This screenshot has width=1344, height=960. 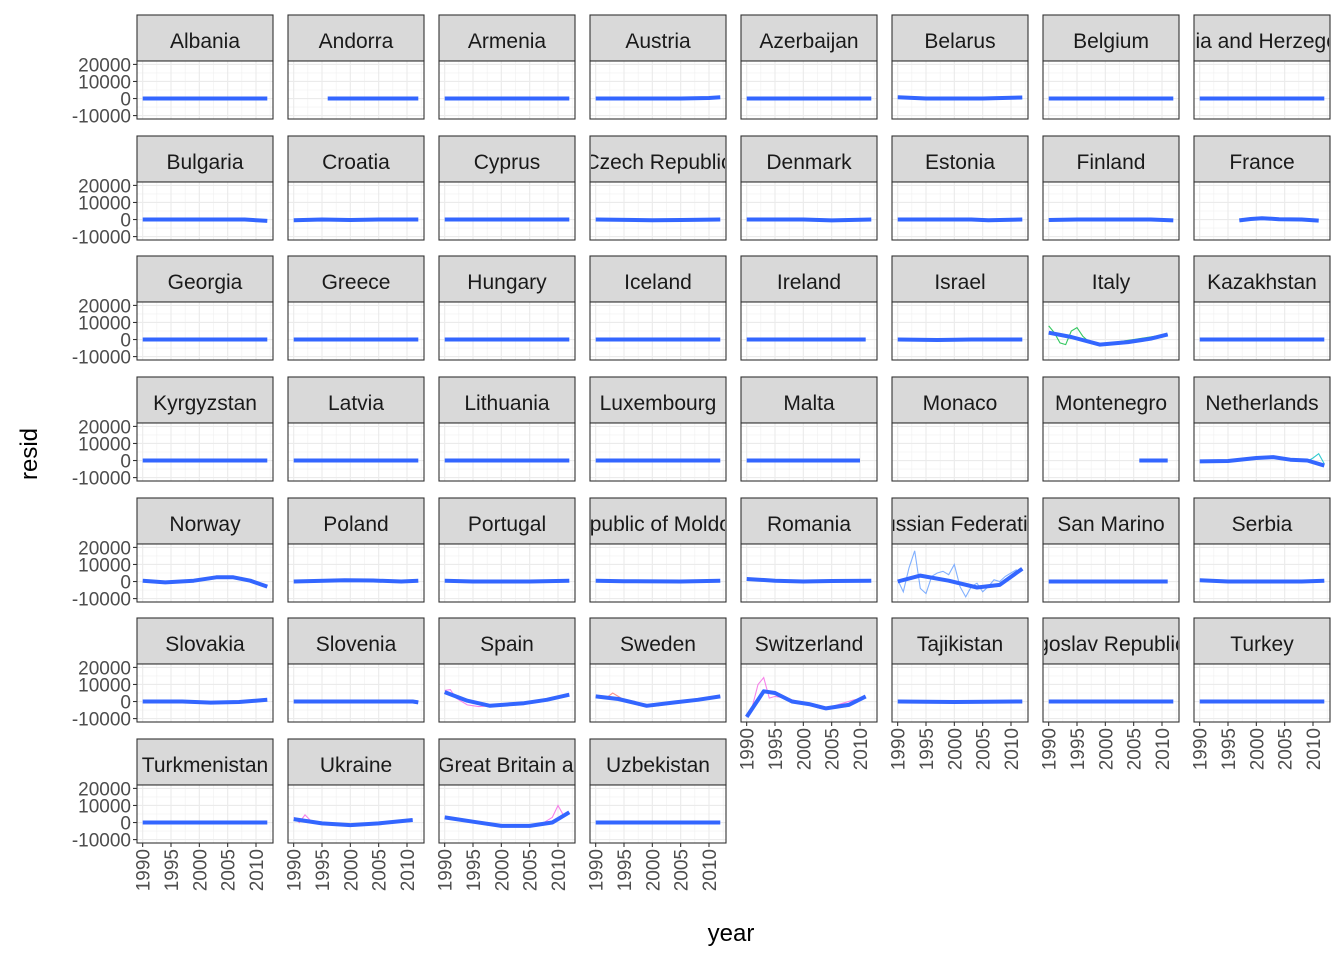 What do you see at coordinates (960, 162) in the screenshot?
I see `facet-label: Estonia` at bounding box center [960, 162].